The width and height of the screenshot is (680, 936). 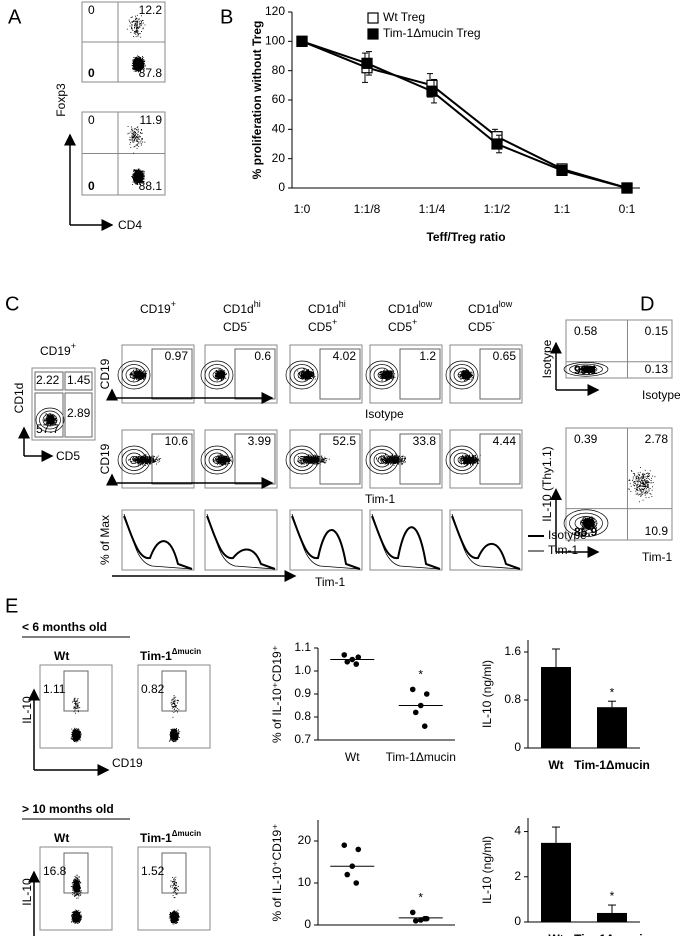 What do you see at coordinates (657, 331) in the screenshot?
I see `quadrant-value: 0.15` at bounding box center [657, 331].